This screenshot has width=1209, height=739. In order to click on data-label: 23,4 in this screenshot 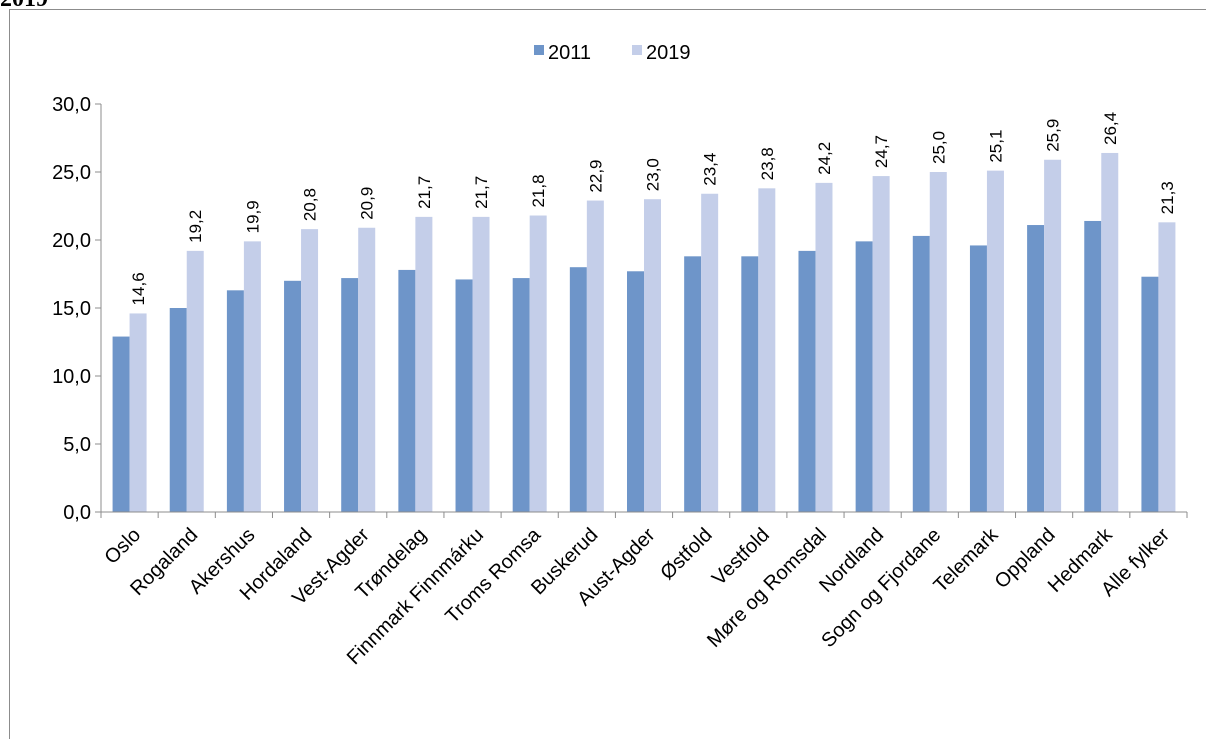, I will do `click(710, 169)`.